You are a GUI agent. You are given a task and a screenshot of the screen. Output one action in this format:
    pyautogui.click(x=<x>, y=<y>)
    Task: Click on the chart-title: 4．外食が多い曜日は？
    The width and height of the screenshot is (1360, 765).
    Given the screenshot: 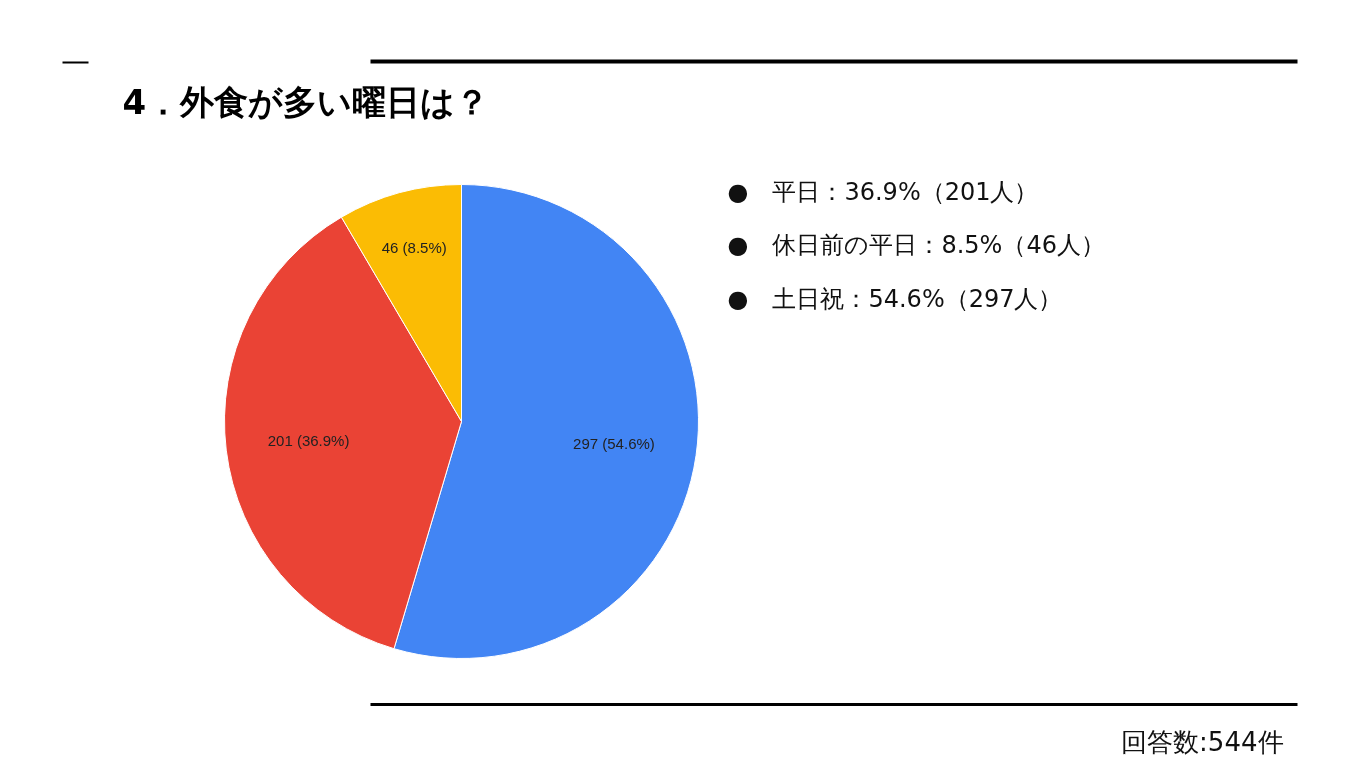 What is the action you would take?
    pyautogui.click(x=306, y=101)
    